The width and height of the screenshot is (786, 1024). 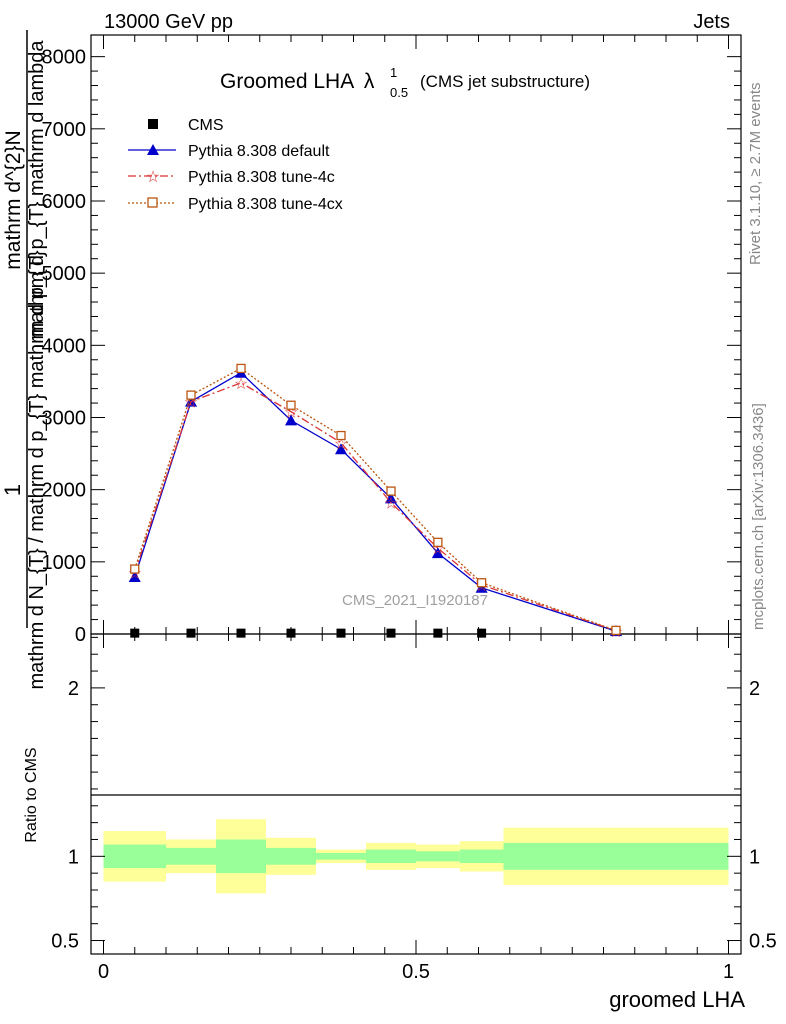 What do you see at coordinates (65, 942) in the screenshot?
I see `ratio-ytick-label: 0.5` at bounding box center [65, 942].